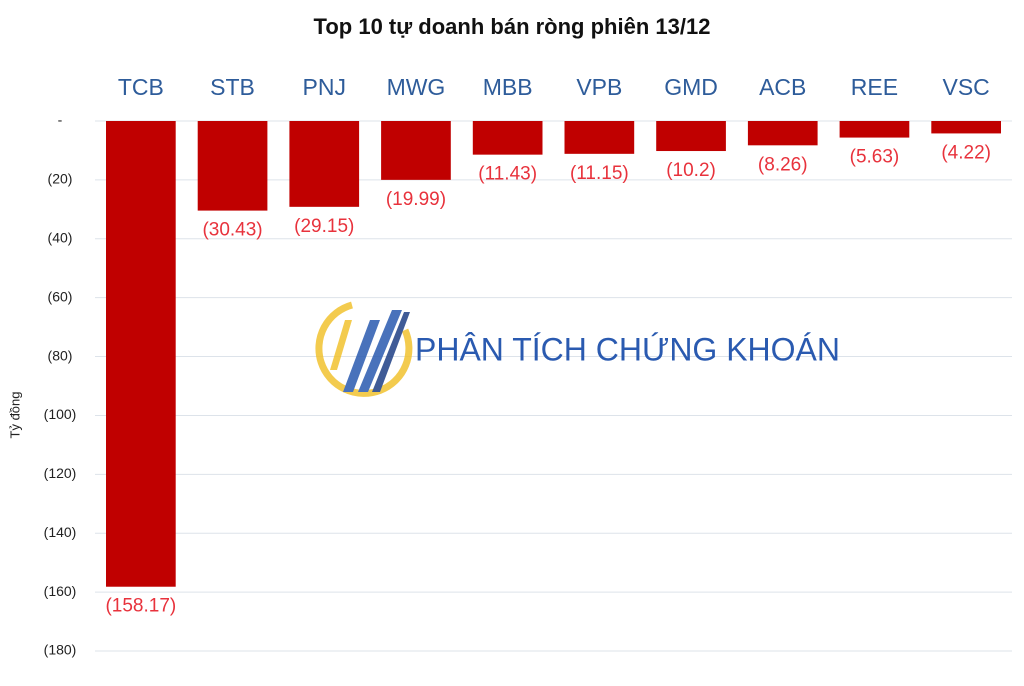  I want to click on x-tick-label: MBB, so click(508, 87).